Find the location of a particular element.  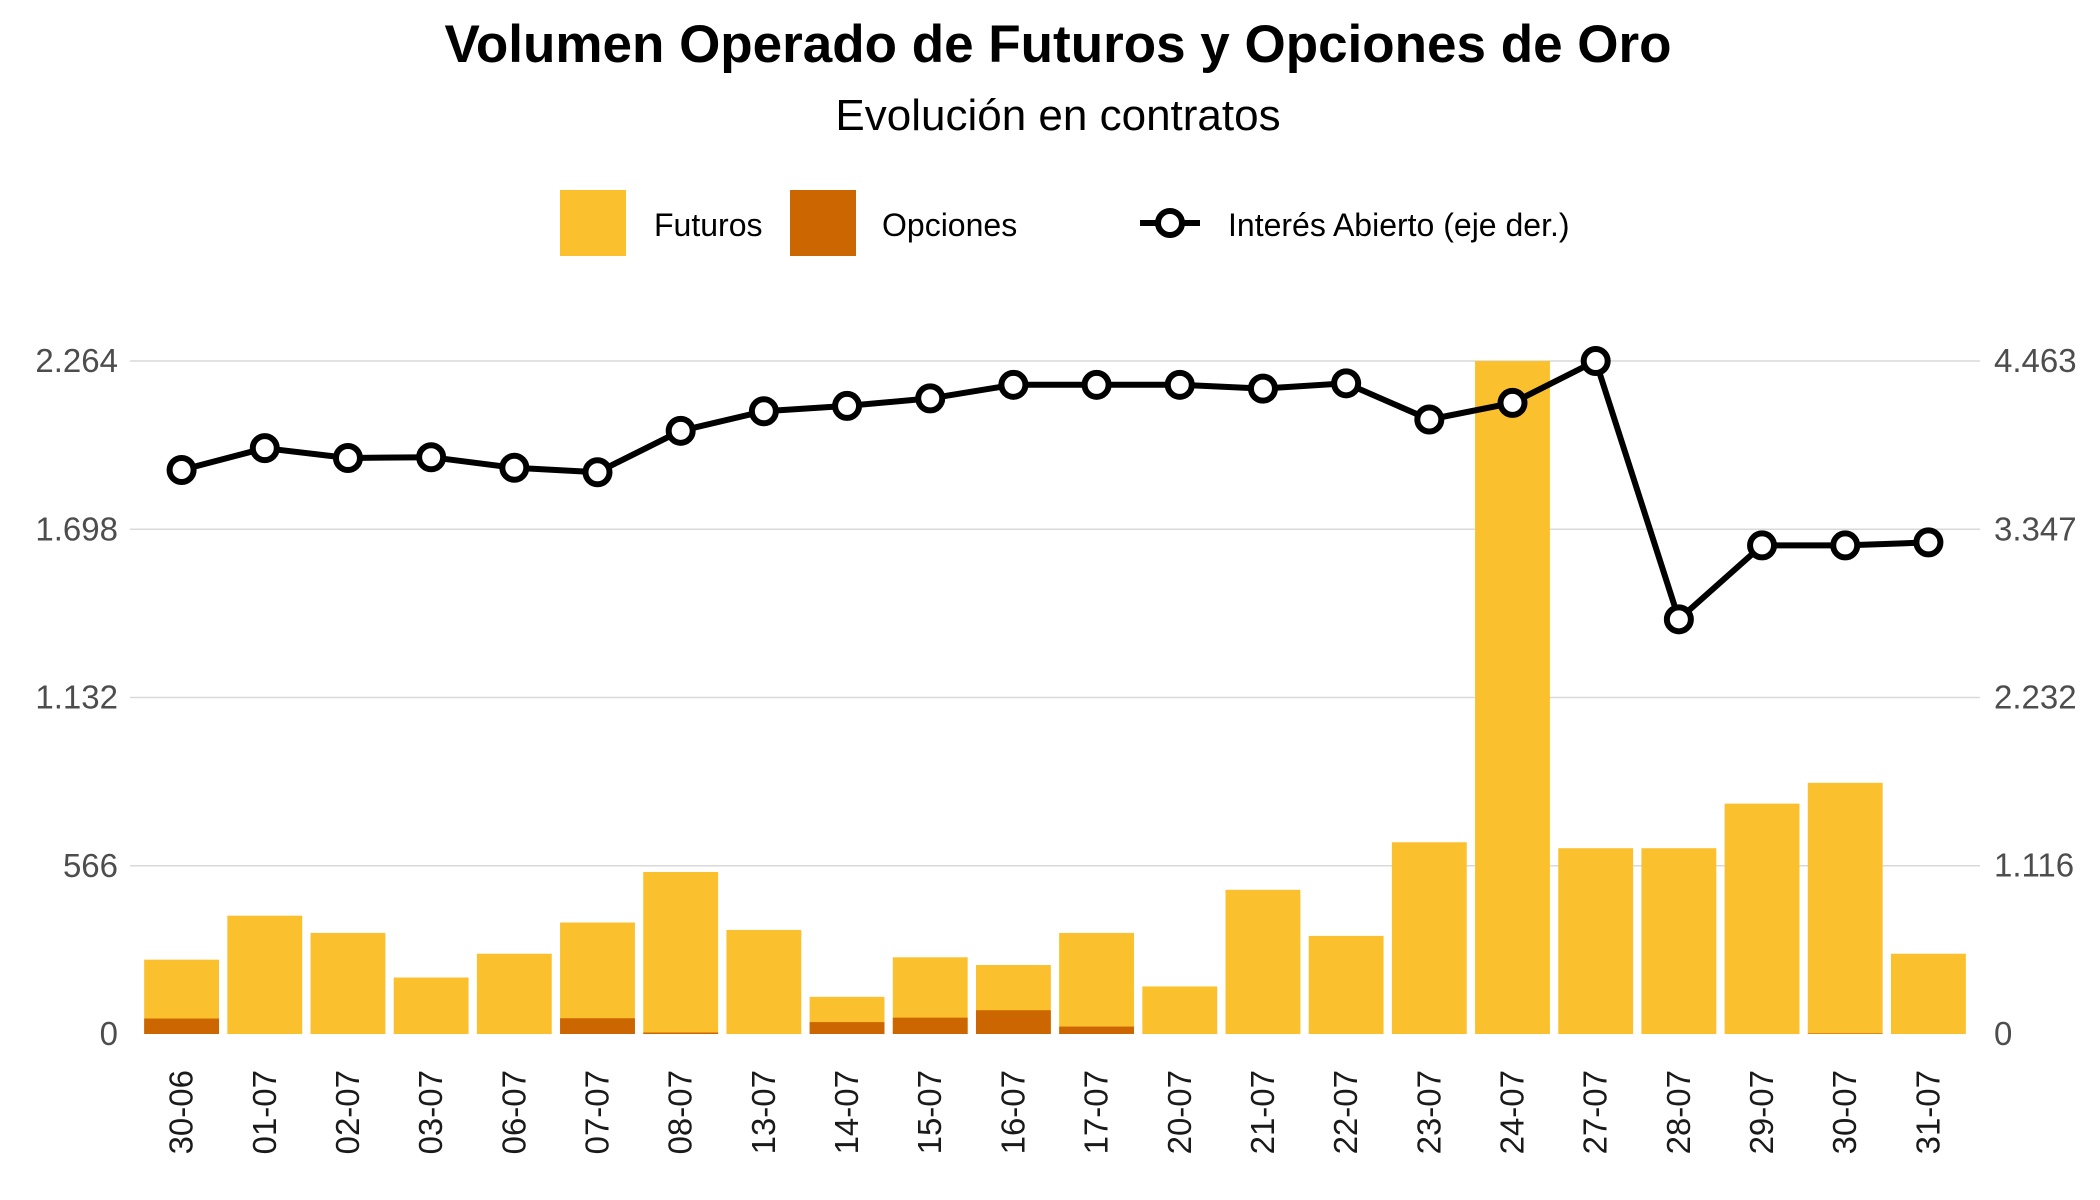

y-left-tick-label: 2.264 is located at coordinates (76, 360).